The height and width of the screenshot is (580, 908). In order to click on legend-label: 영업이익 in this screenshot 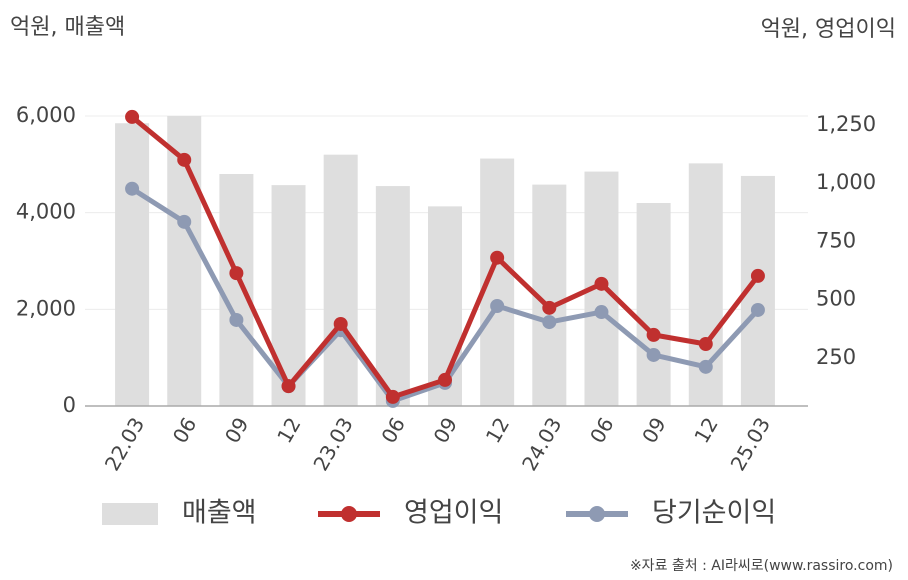, I will do `click(453, 513)`.